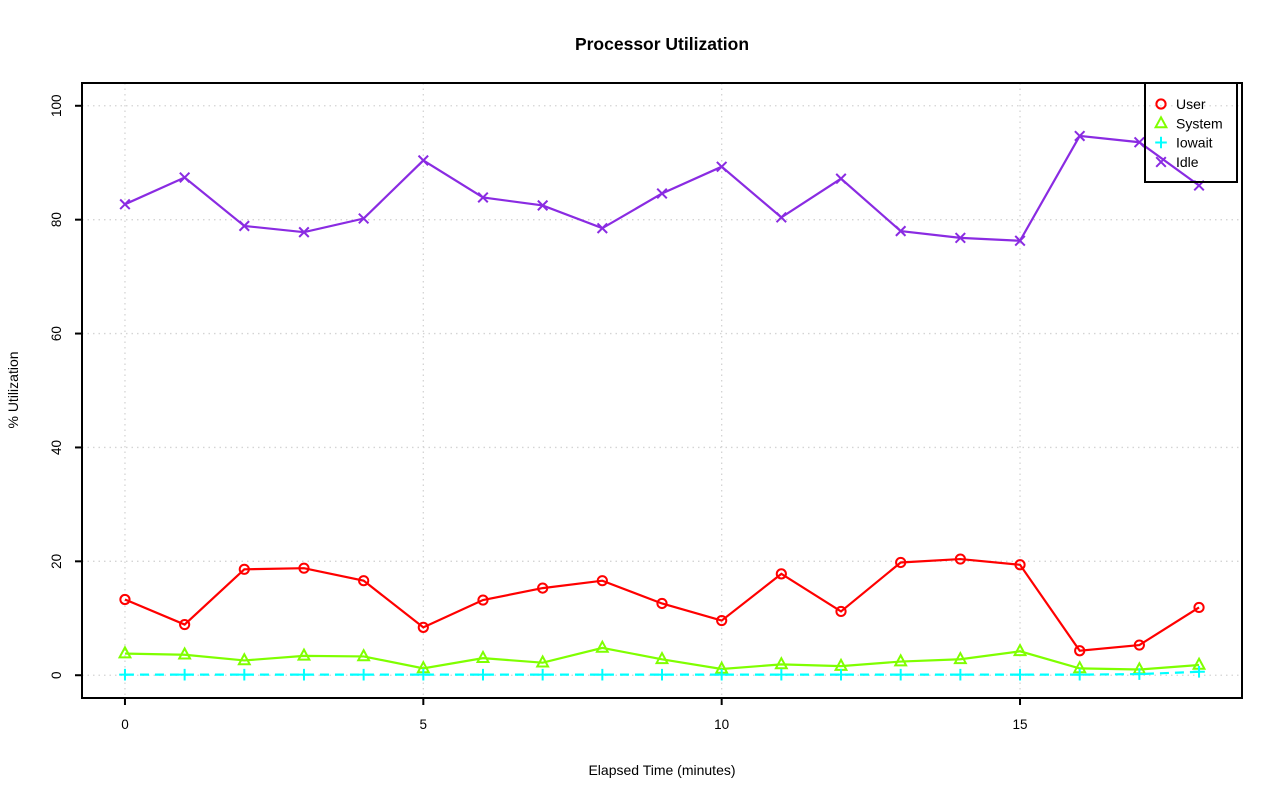 The width and height of the screenshot is (1280, 801). What do you see at coordinates (13, 389) in the screenshot?
I see `y-axis-label: % Utilization` at bounding box center [13, 389].